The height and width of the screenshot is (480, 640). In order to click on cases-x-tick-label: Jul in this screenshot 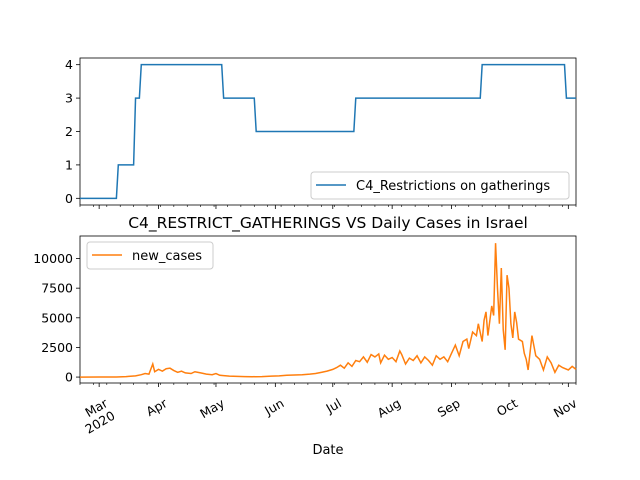, I will do `click(332, 405)`.